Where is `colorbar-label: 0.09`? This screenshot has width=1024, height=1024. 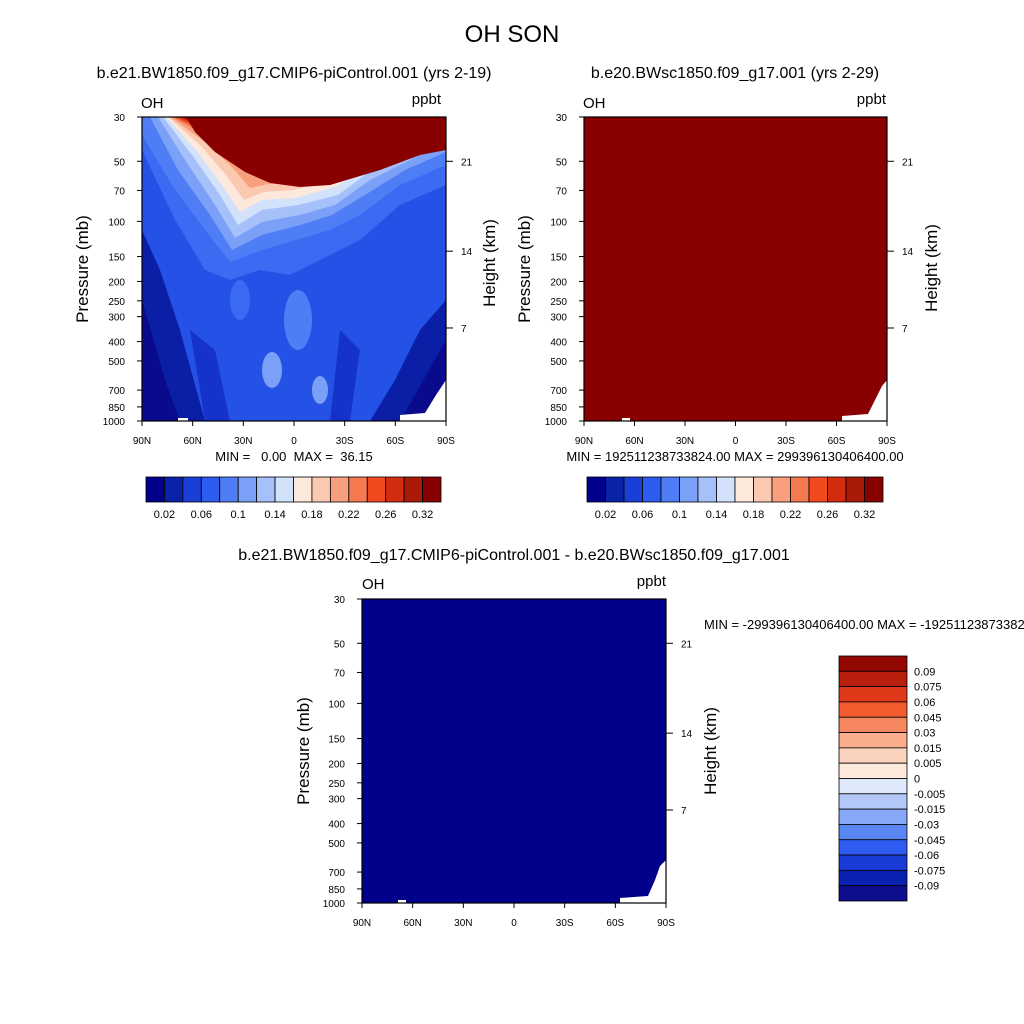
colorbar-label: 0.09 is located at coordinates (924, 672).